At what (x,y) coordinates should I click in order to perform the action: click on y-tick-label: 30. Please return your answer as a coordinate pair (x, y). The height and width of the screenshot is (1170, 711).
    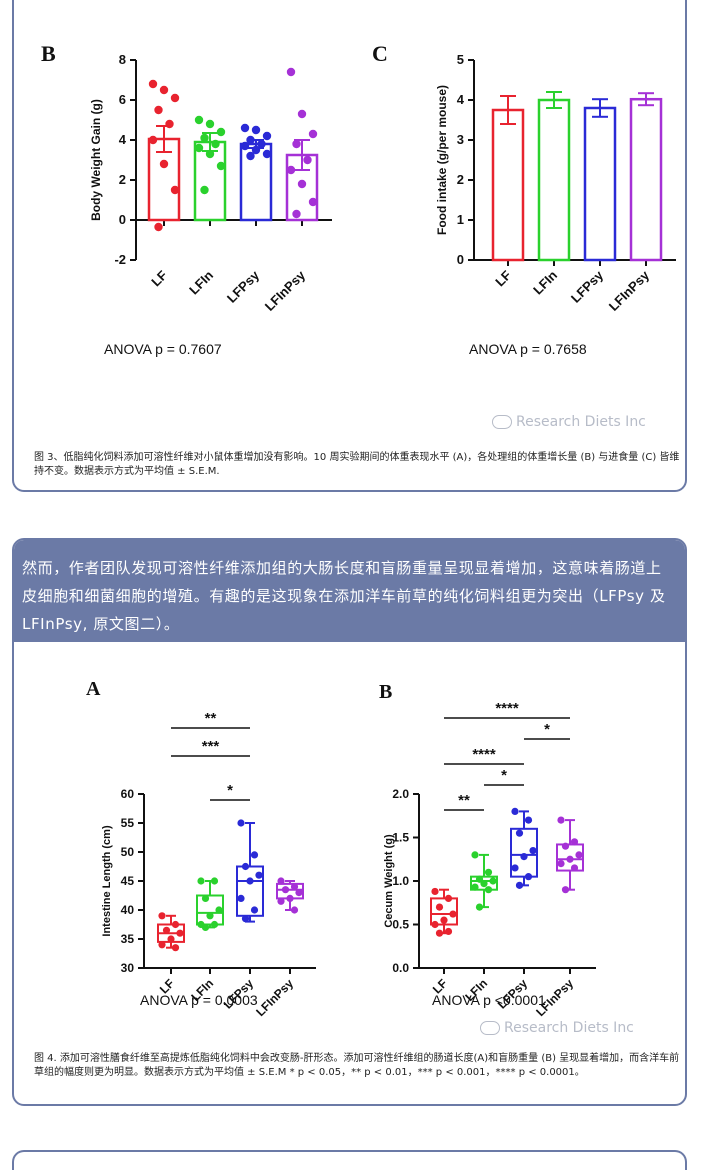
    Looking at the image, I should click on (128, 968).